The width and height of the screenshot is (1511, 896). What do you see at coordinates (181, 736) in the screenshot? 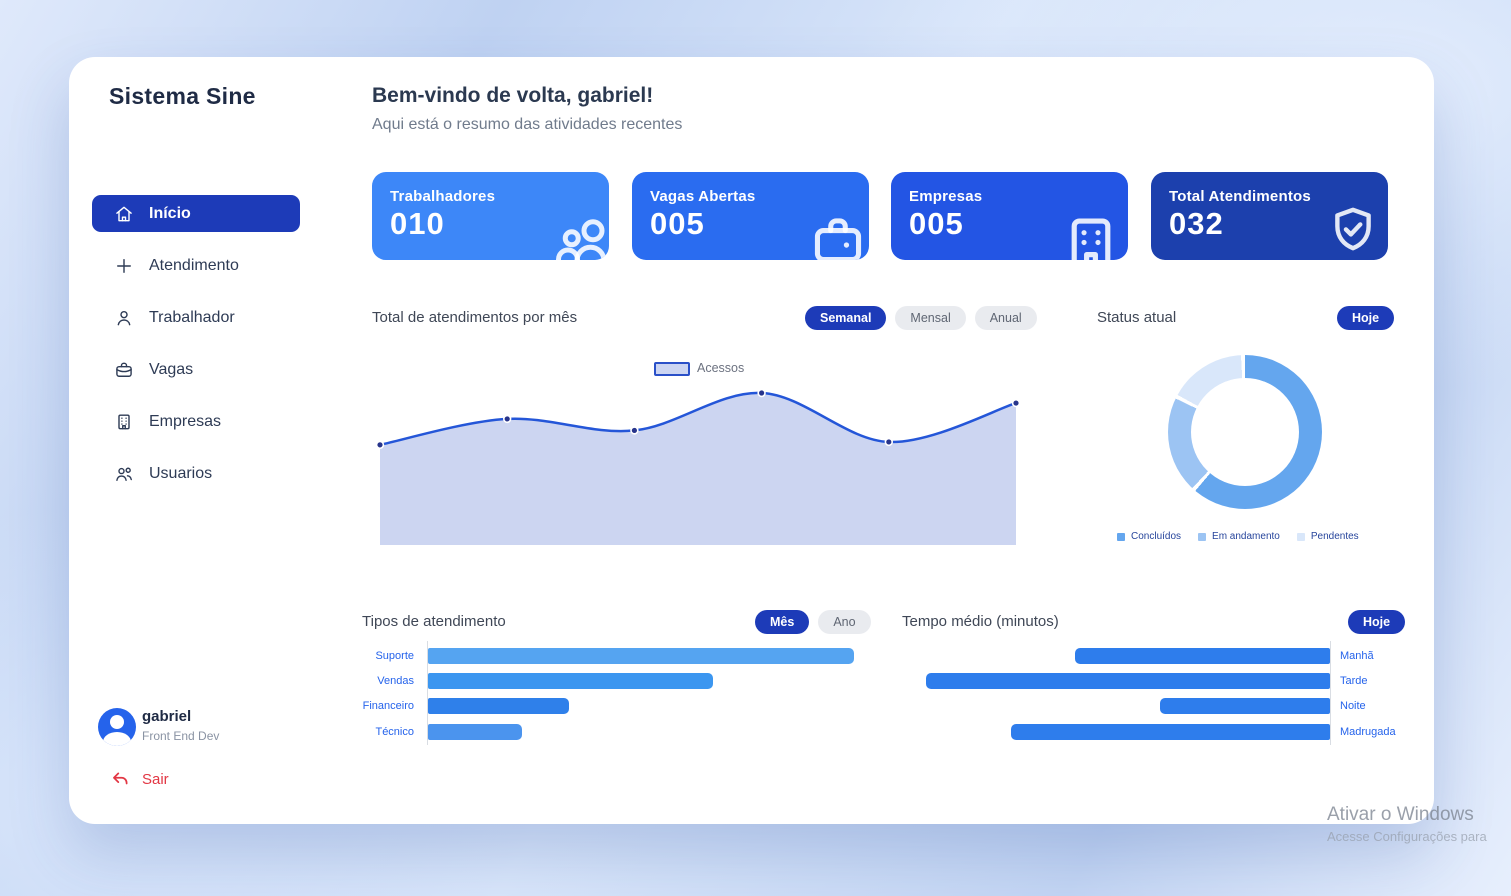
I see `user-role: Front End Dev` at bounding box center [181, 736].